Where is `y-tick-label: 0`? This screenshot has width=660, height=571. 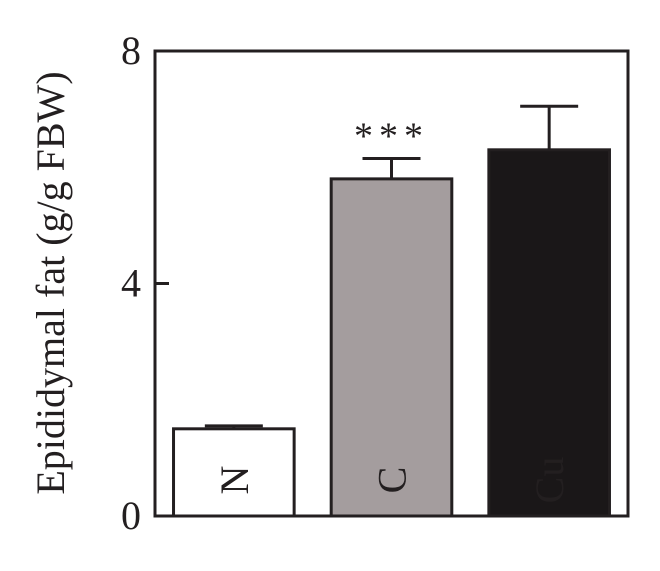 y-tick-label: 0 is located at coordinates (131, 515).